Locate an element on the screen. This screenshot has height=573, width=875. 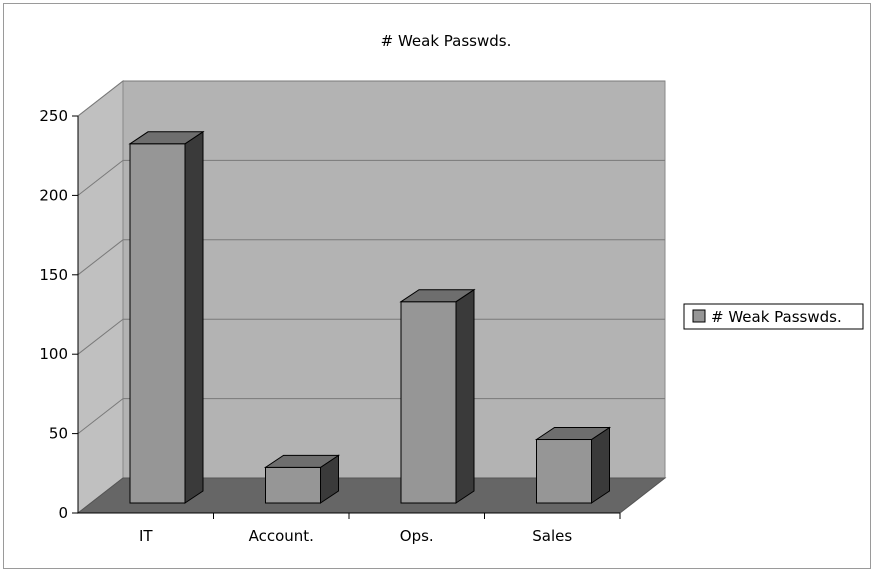
chart-title: # Weak Passwds. is located at coordinates (446, 41).